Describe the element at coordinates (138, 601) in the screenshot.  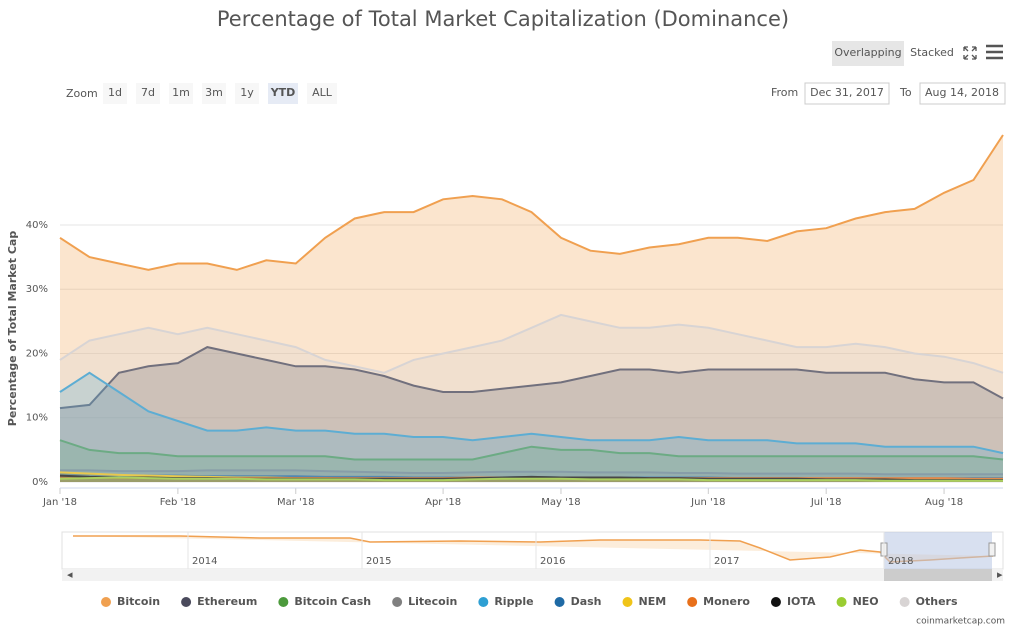
I see `legend-label: Bitcoin` at that location.